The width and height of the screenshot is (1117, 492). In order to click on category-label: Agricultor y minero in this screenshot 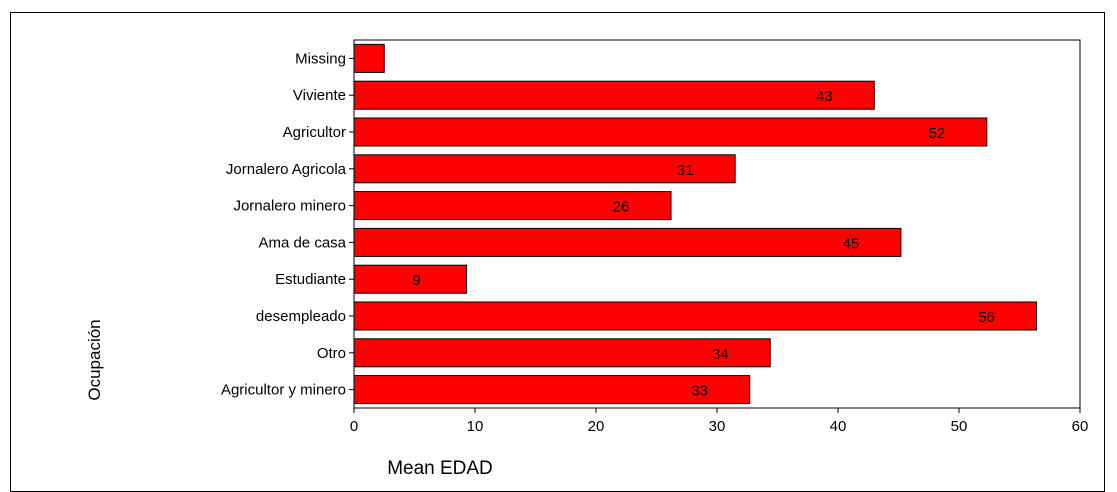, I will do `click(283, 390)`.